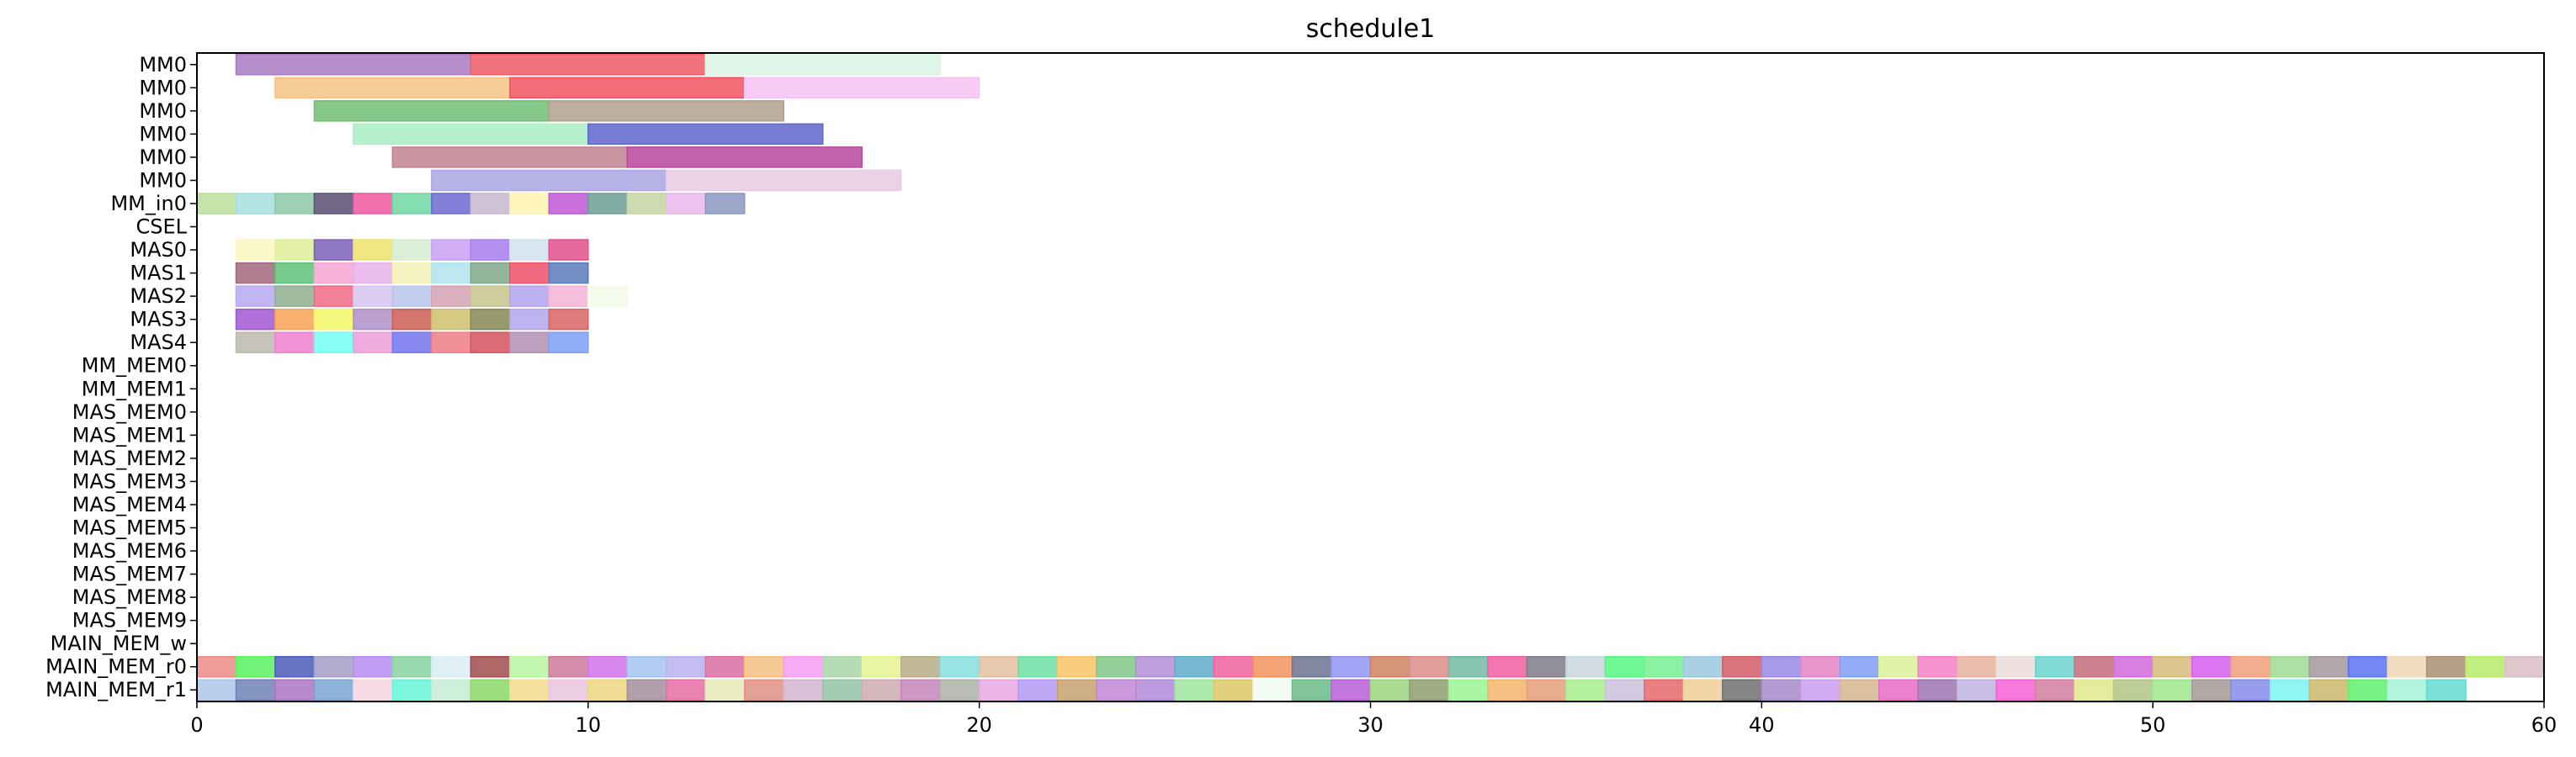  I want to click on y-tick-label: MAS_MEM0, so click(129, 412).